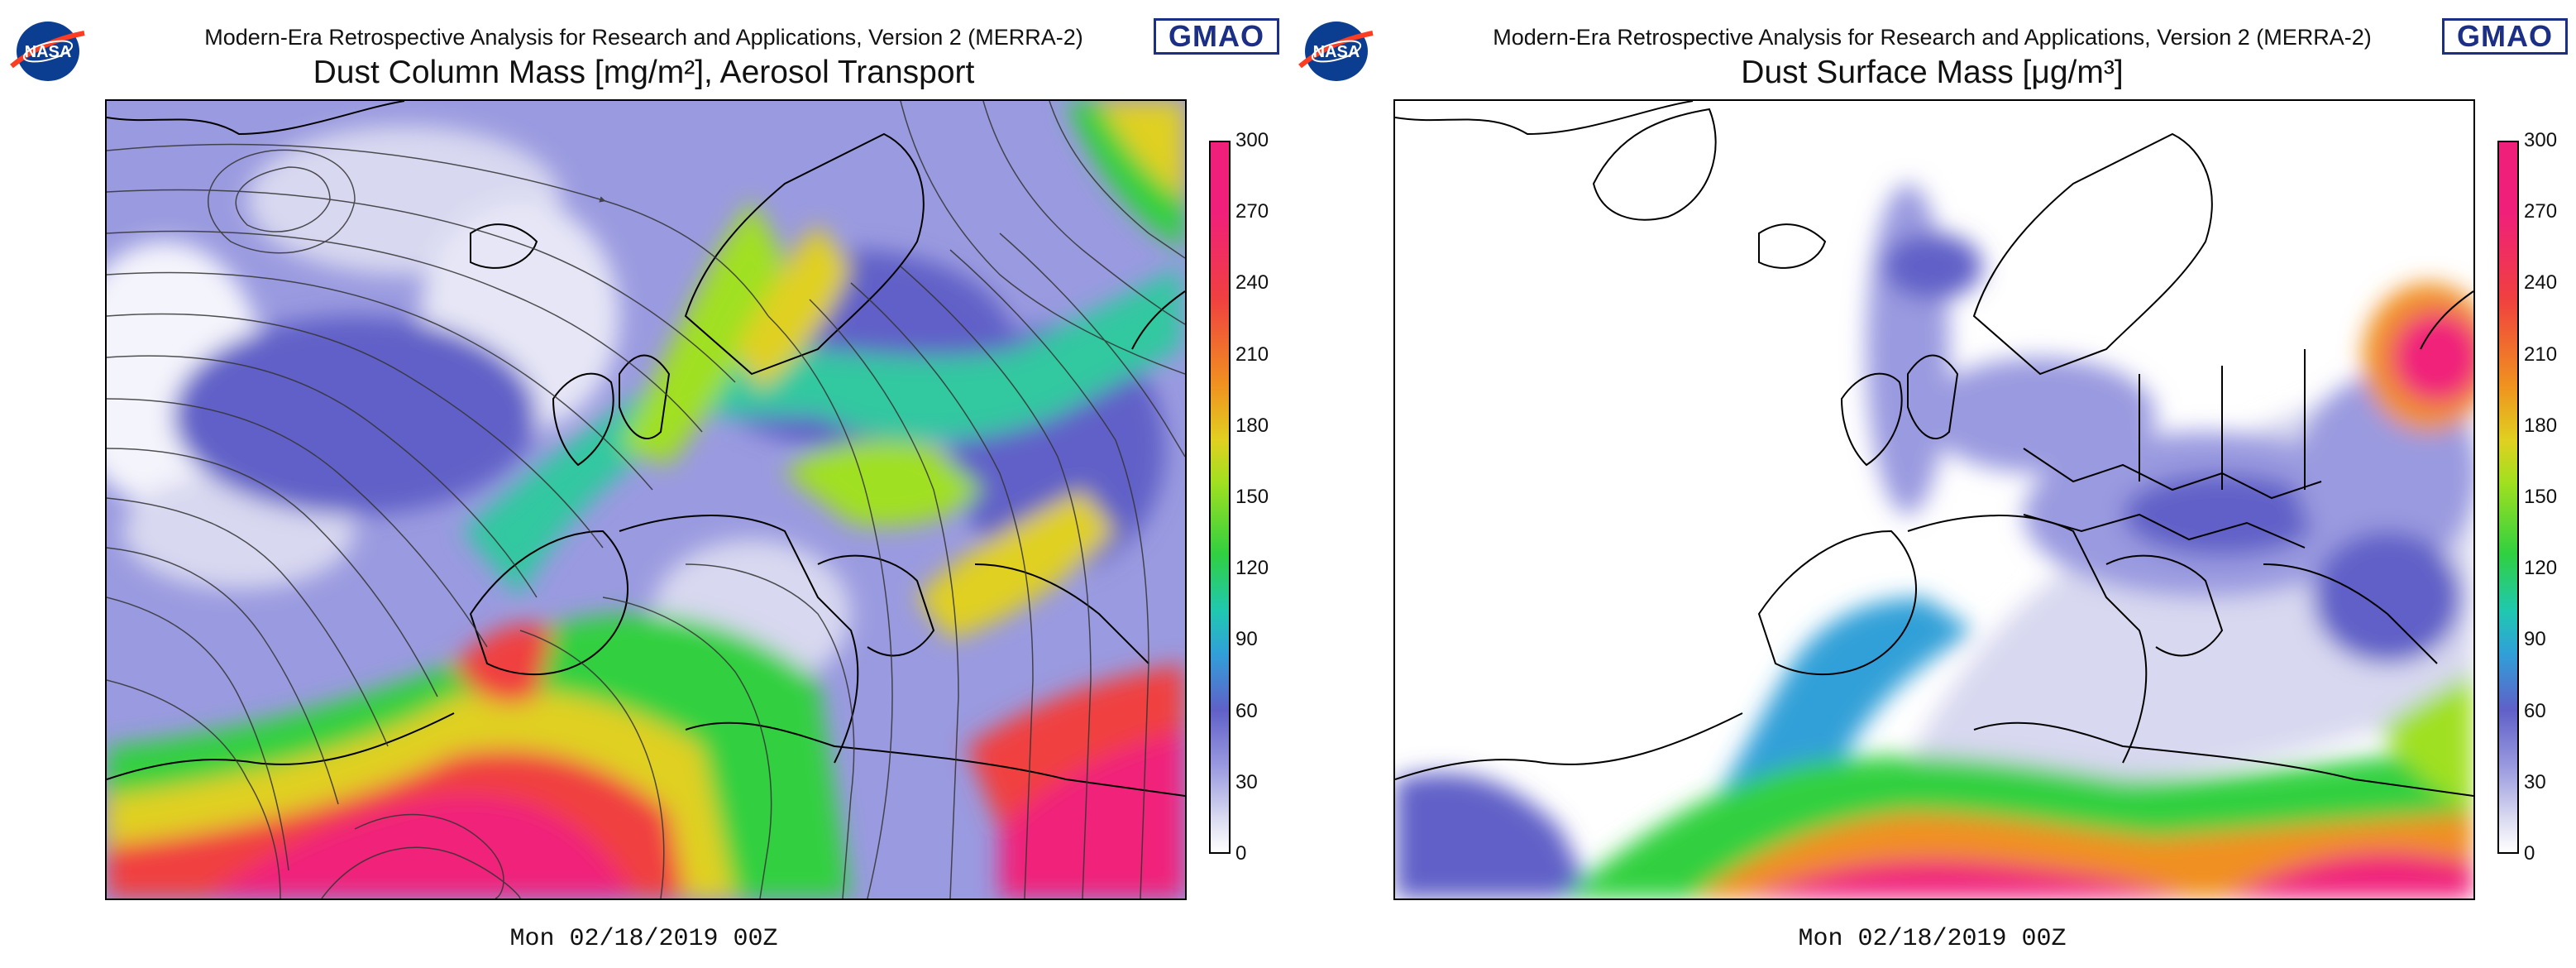 This screenshot has height=968, width=2576. I want to click on panel-title: Dust Surface Mass [μg/m³], so click(1932, 72).